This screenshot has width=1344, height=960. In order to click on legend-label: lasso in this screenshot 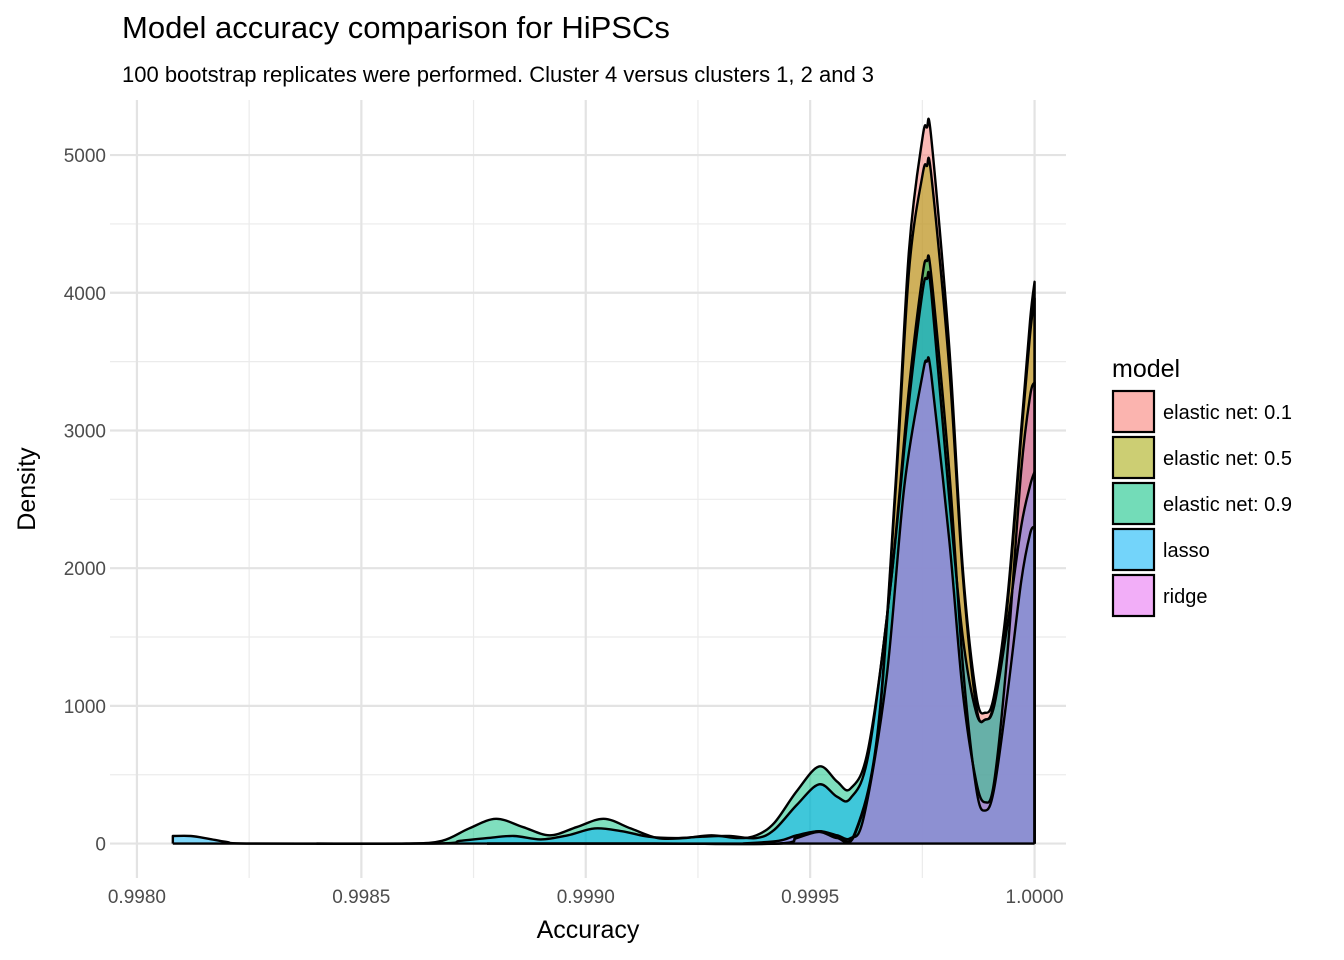, I will do `click(1186, 551)`.